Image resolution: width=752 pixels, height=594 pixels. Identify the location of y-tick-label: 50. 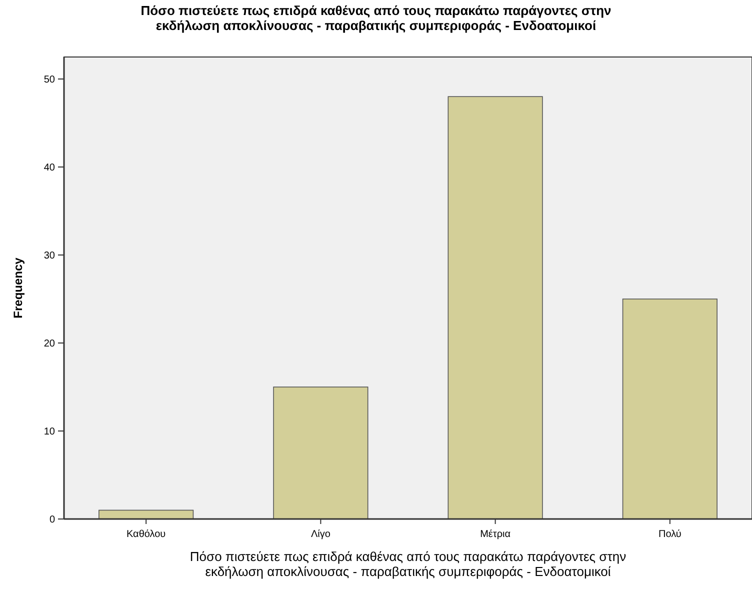
(50, 80).